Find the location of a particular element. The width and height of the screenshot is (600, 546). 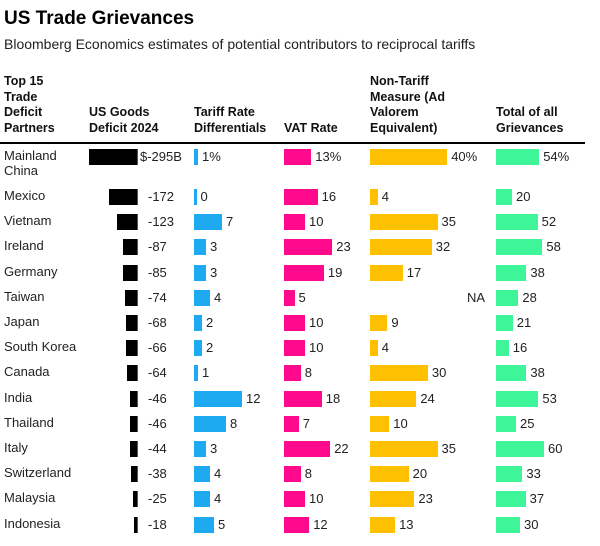

total-label: 30 is located at coordinates (531, 524).